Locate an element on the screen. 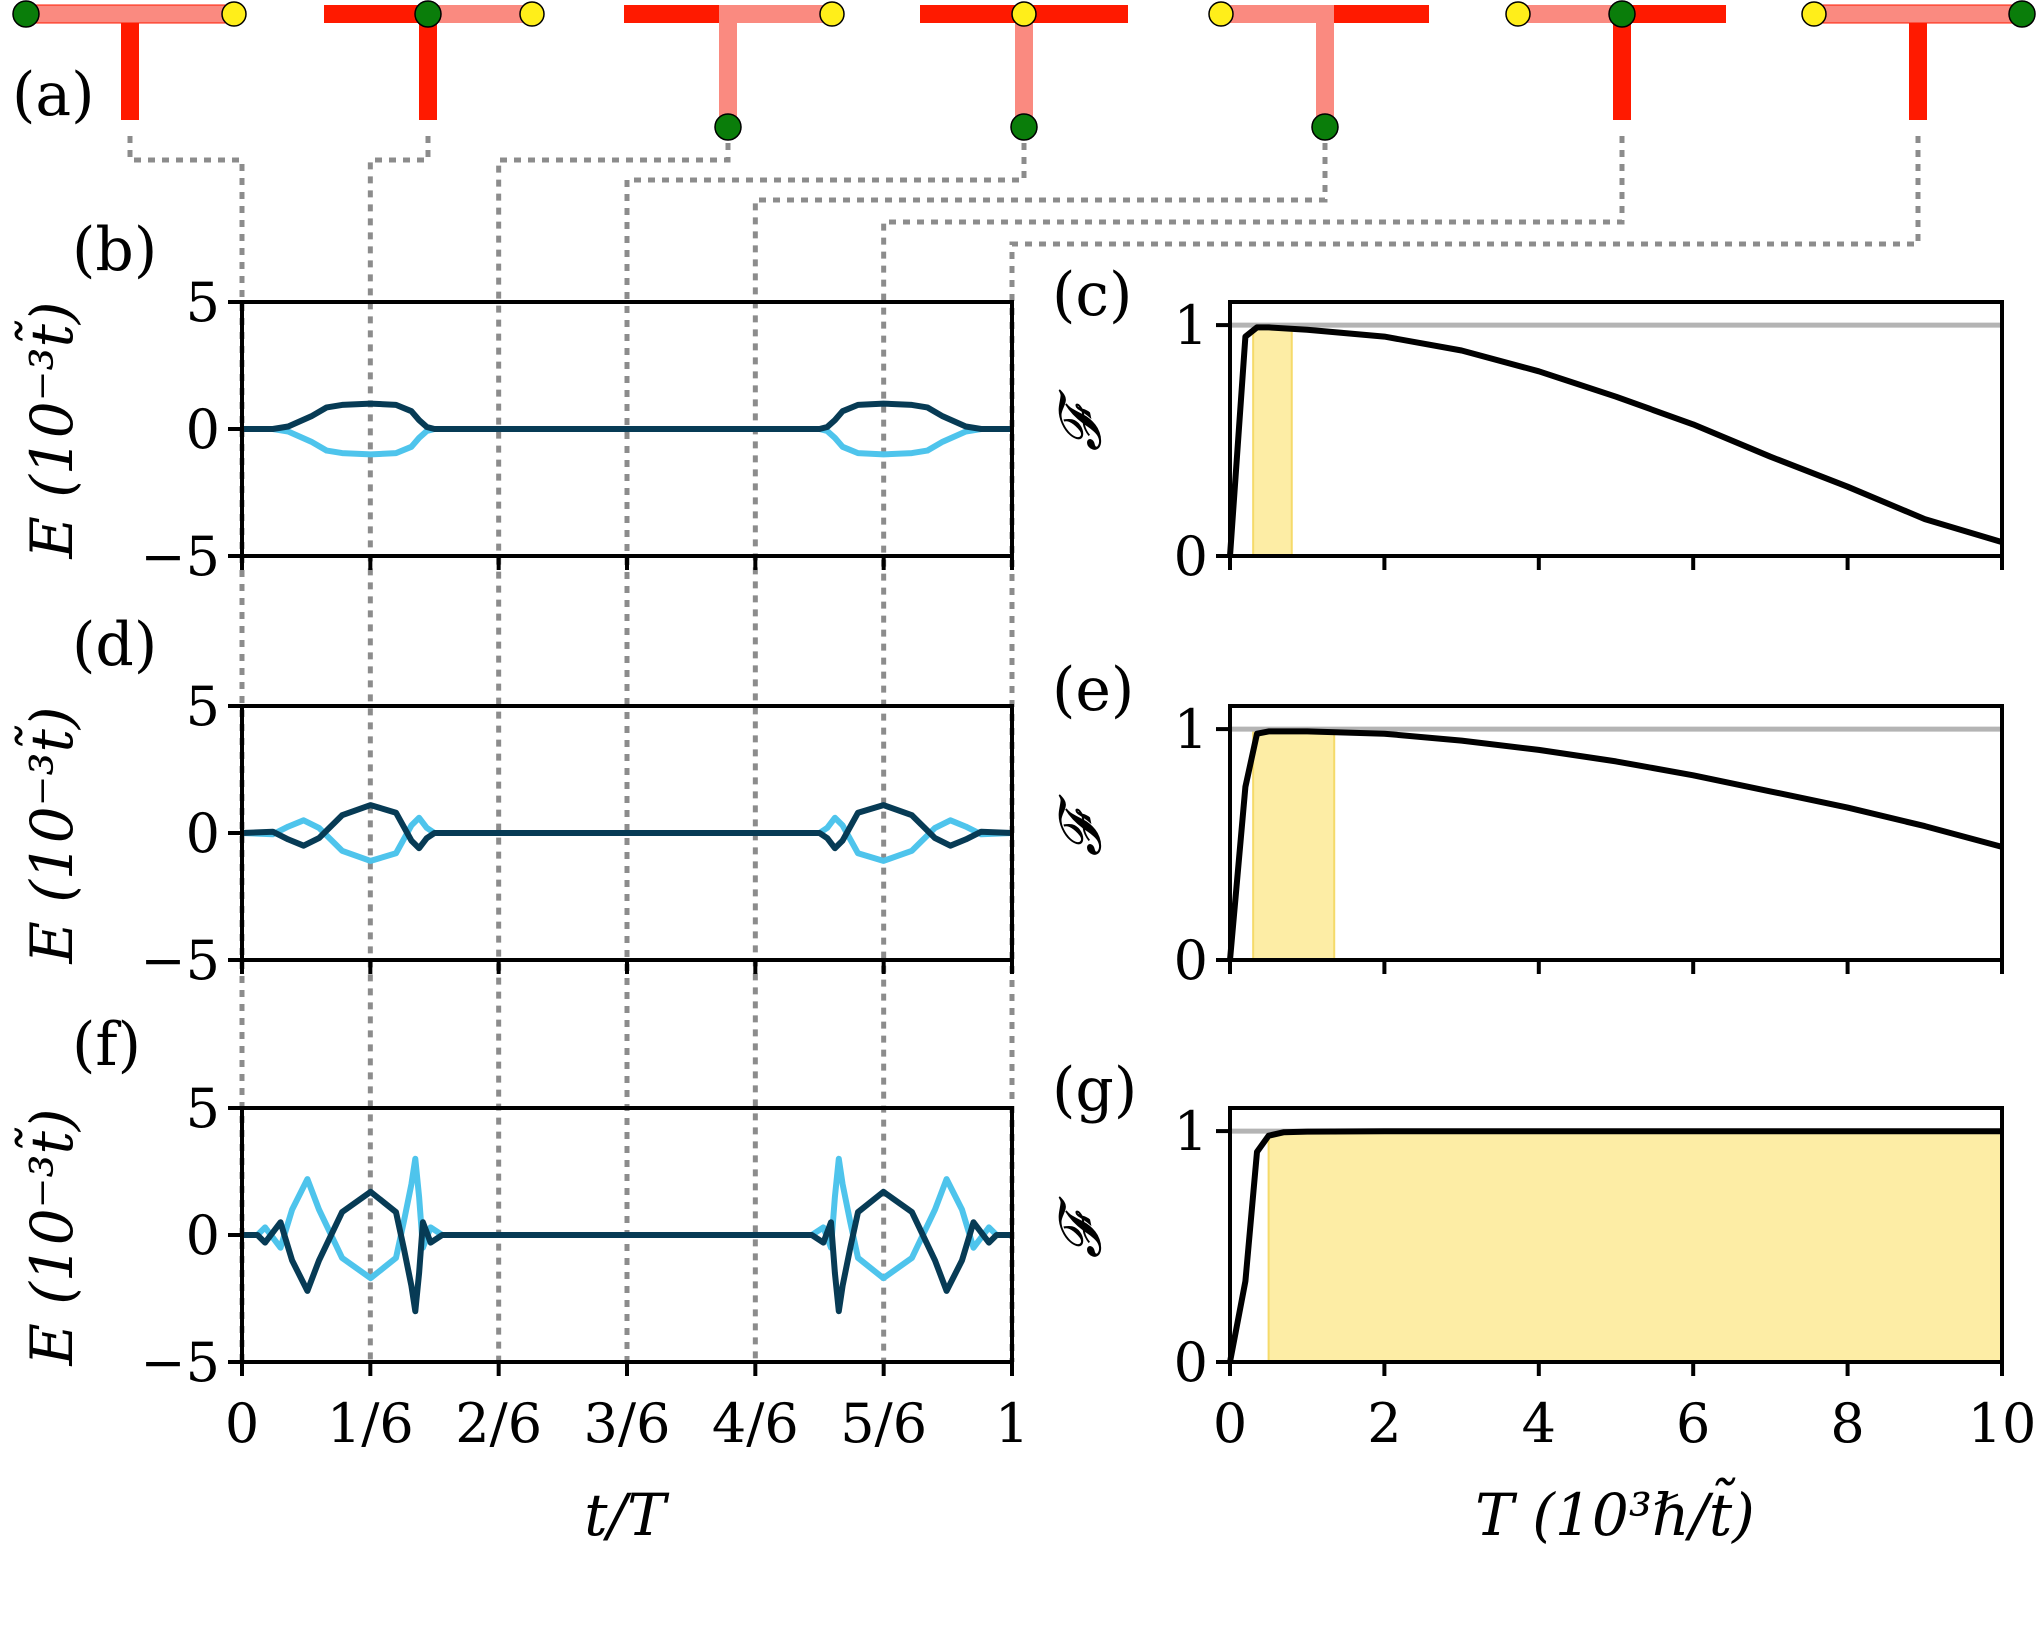 The height and width of the screenshot is (1631, 2040). fidelity-panel: 010 2 4 6 8 10 is located at coordinates (1605, 1277).